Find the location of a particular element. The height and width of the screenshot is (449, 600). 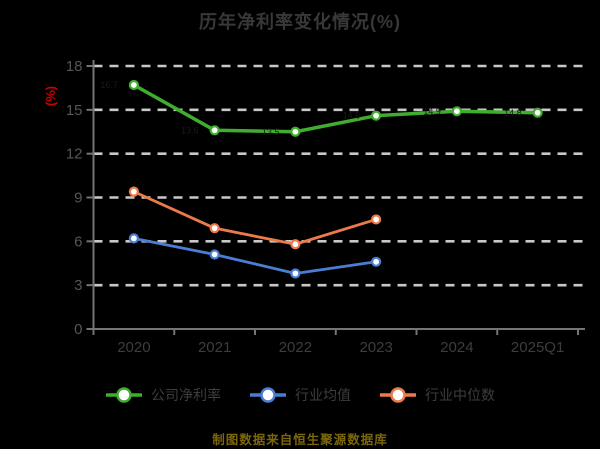

chart-legend: 公司净利率 行业均值 行业中位数 is located at coordinates (300, 395).